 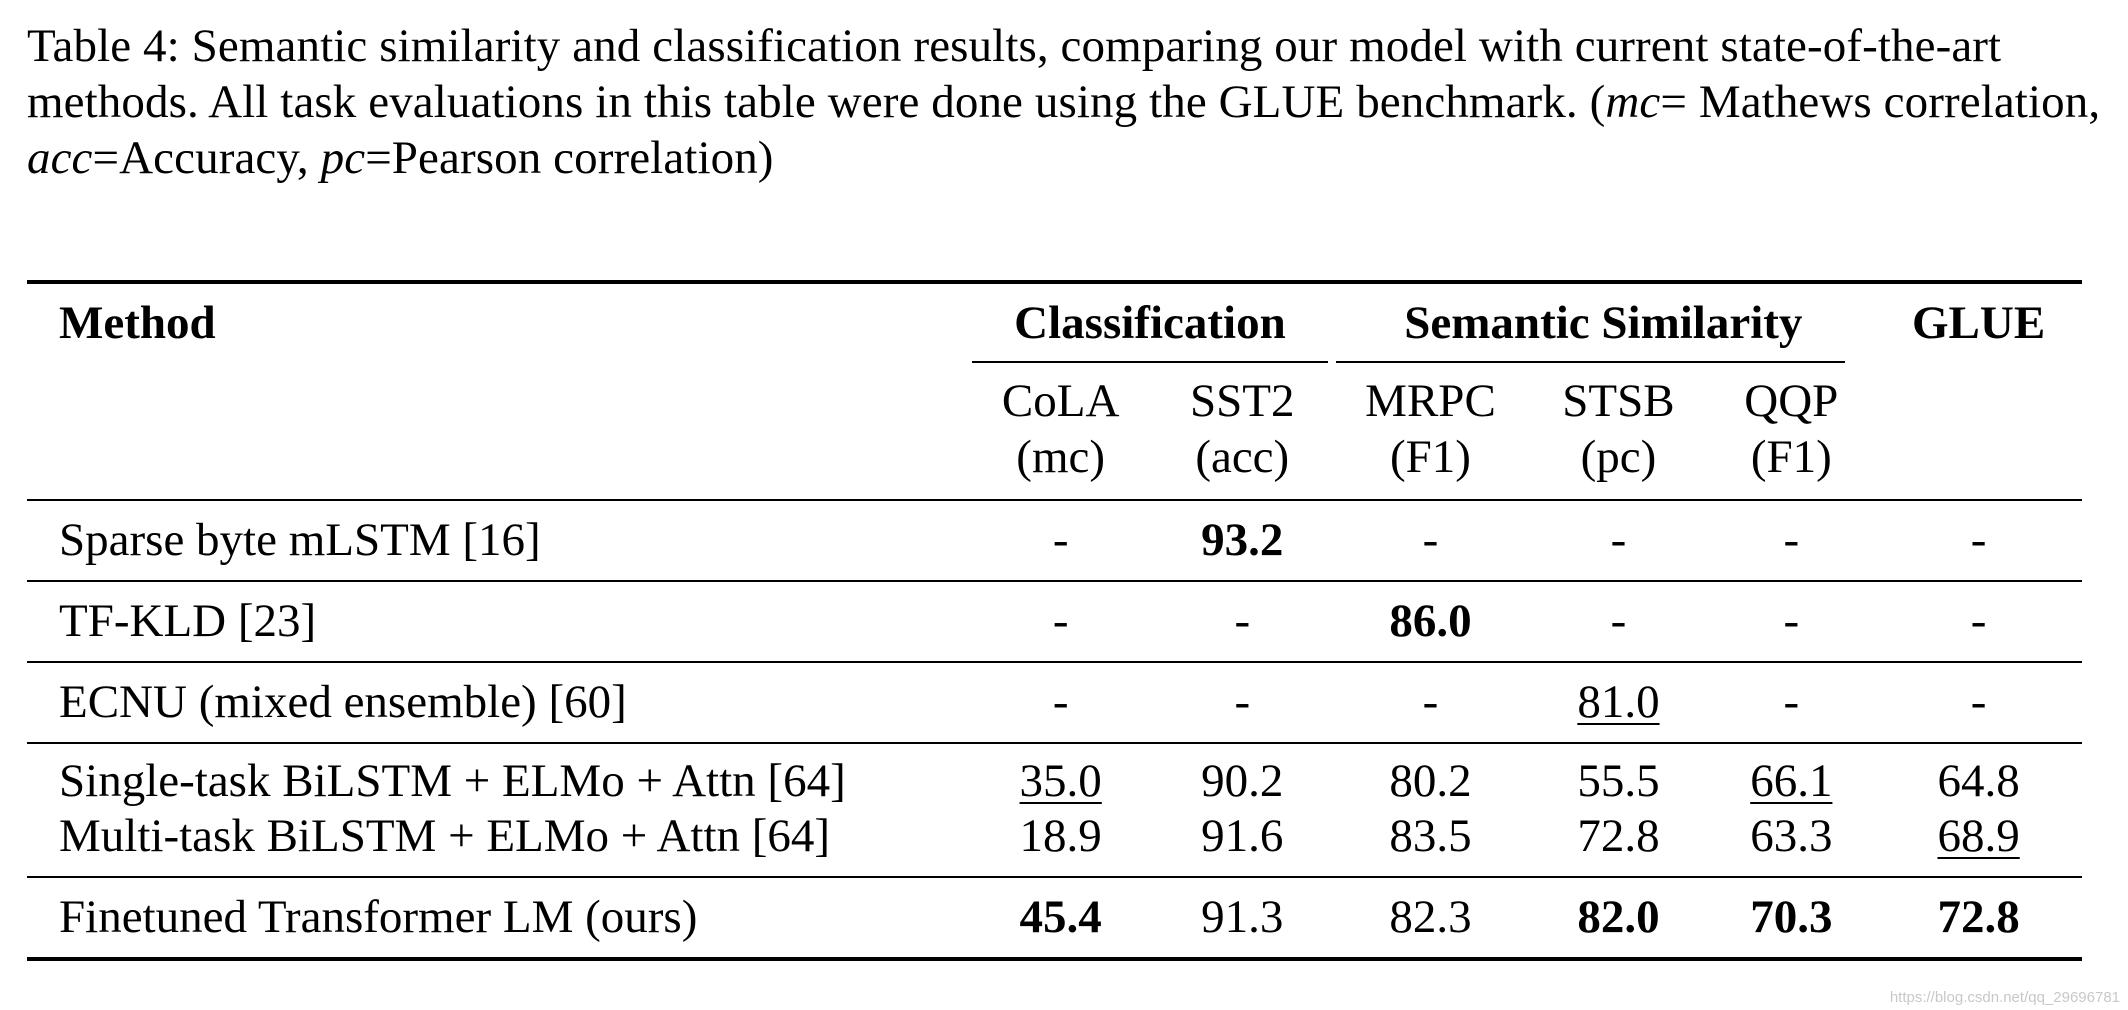 What do you see at coordinates (1978, 321) in the screenshot?
I see `header-group-glue: GLUE` at bounding box center [1978, 321].